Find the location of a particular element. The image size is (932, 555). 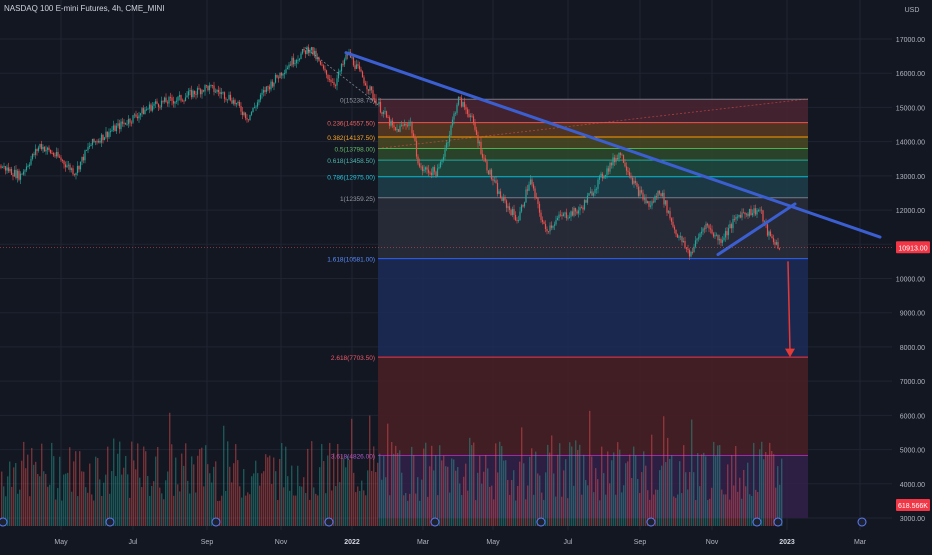

x-tick-label: Sep is located at coordinates (207, 542).